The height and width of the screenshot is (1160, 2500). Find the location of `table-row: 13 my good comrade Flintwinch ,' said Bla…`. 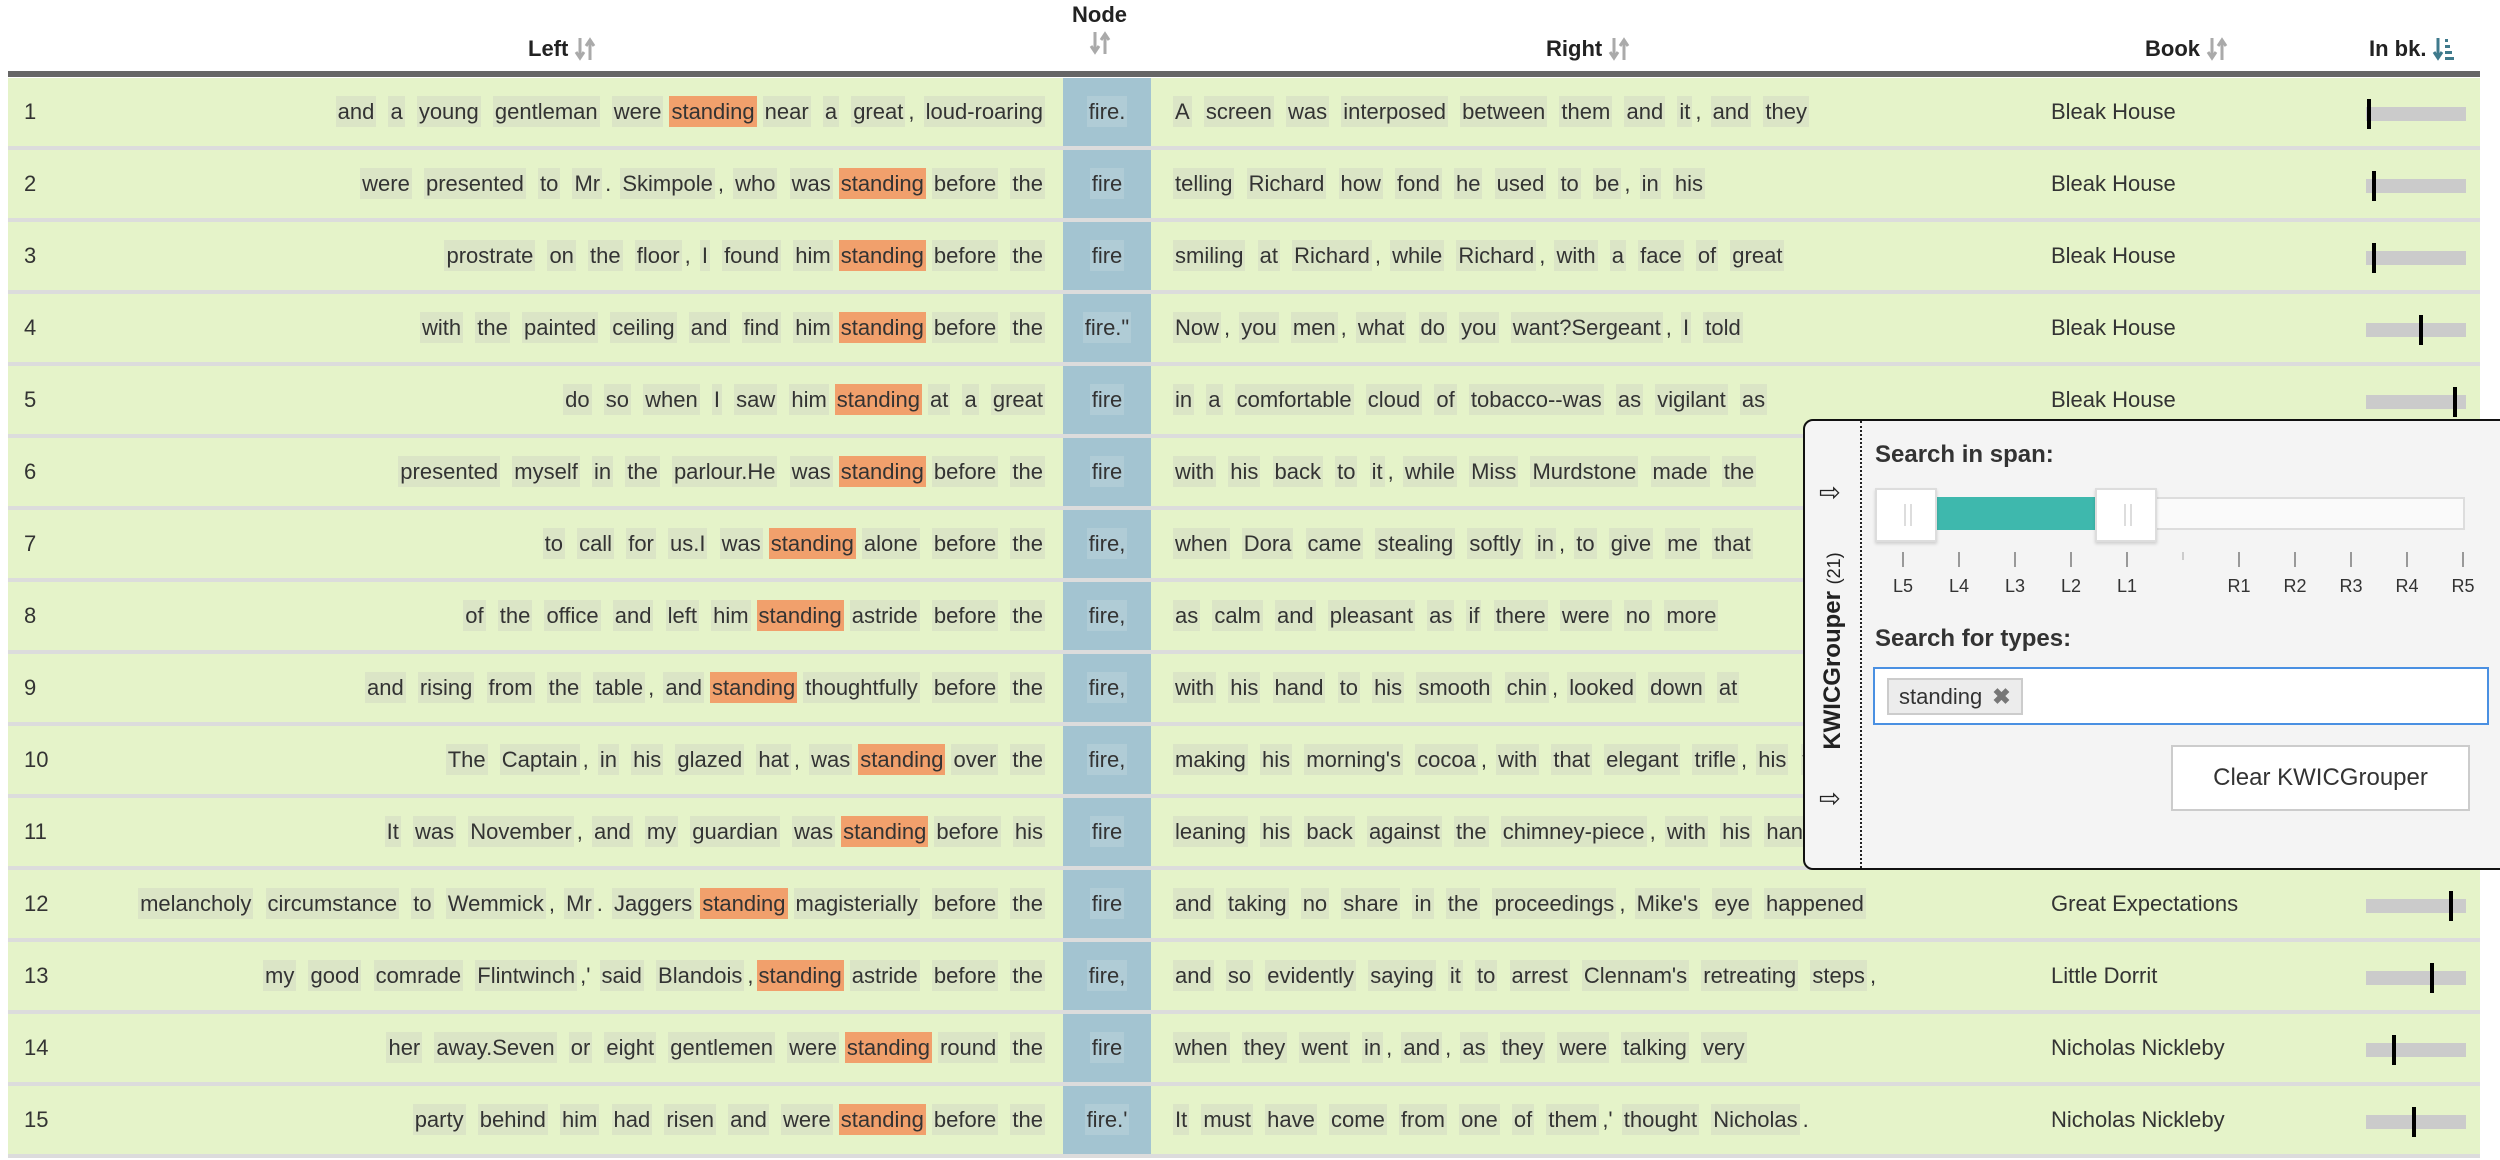

table-row: 13 my good comrade Flintwinch ,' said Bla… is located at coordinates (1244, 978).